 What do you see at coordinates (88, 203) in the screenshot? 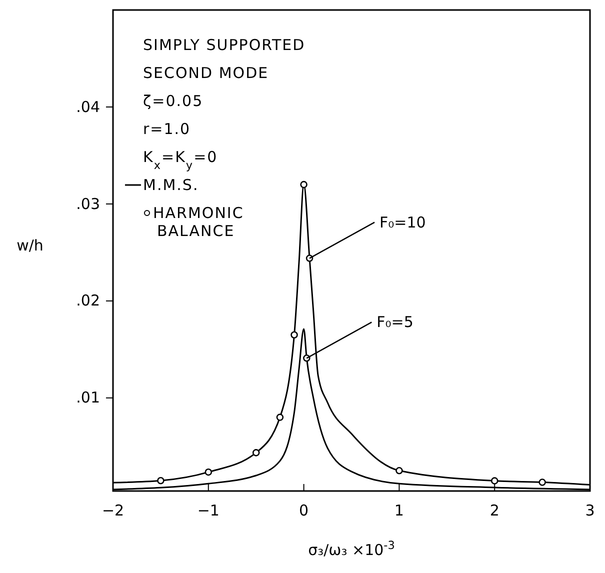
I see `y-tick-label: .03` at bounding box center [88, 203].